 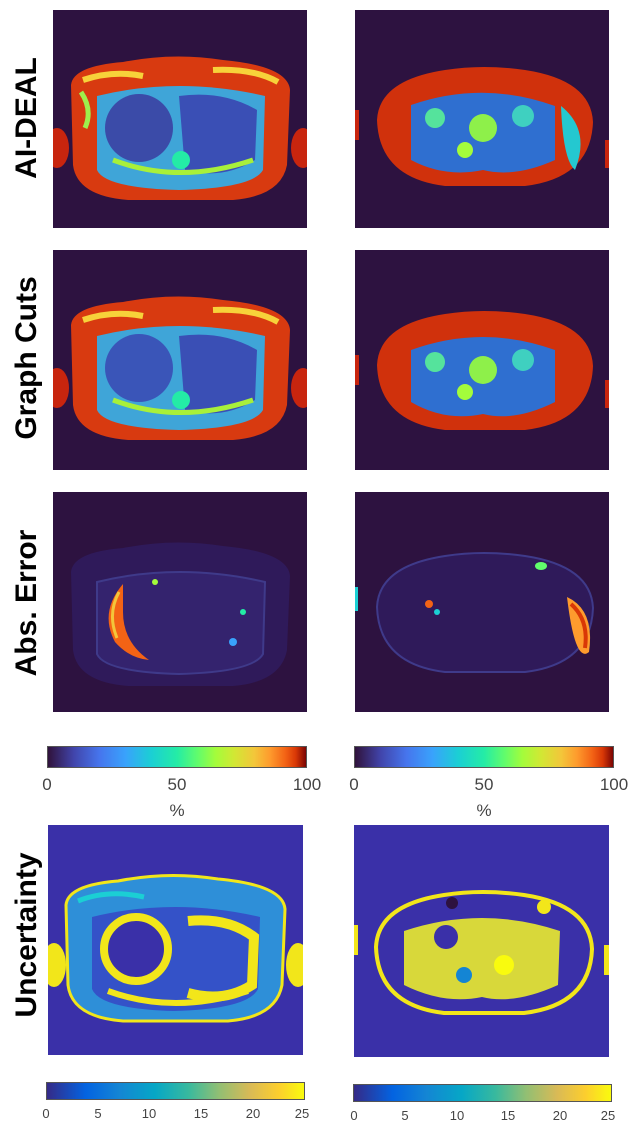 What do you see at coordinates (484, 784) in the screenshot?
I see `fat-colorbar-right-tick: 50` at bounding box center [484, 784].